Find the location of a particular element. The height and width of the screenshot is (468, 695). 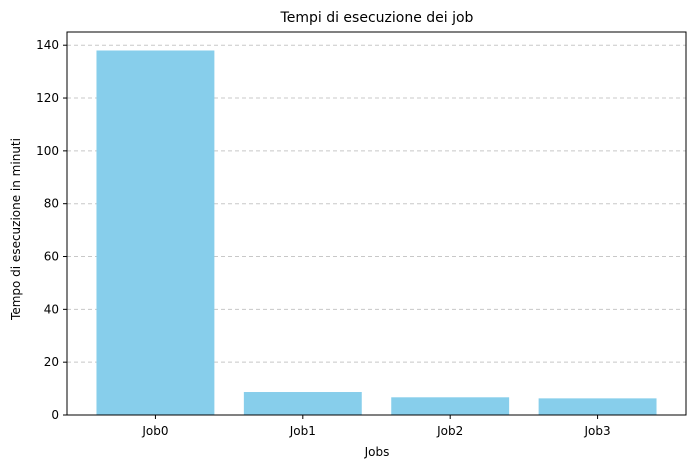

y-tick-label: 40 is located at coordinates (51, 309).